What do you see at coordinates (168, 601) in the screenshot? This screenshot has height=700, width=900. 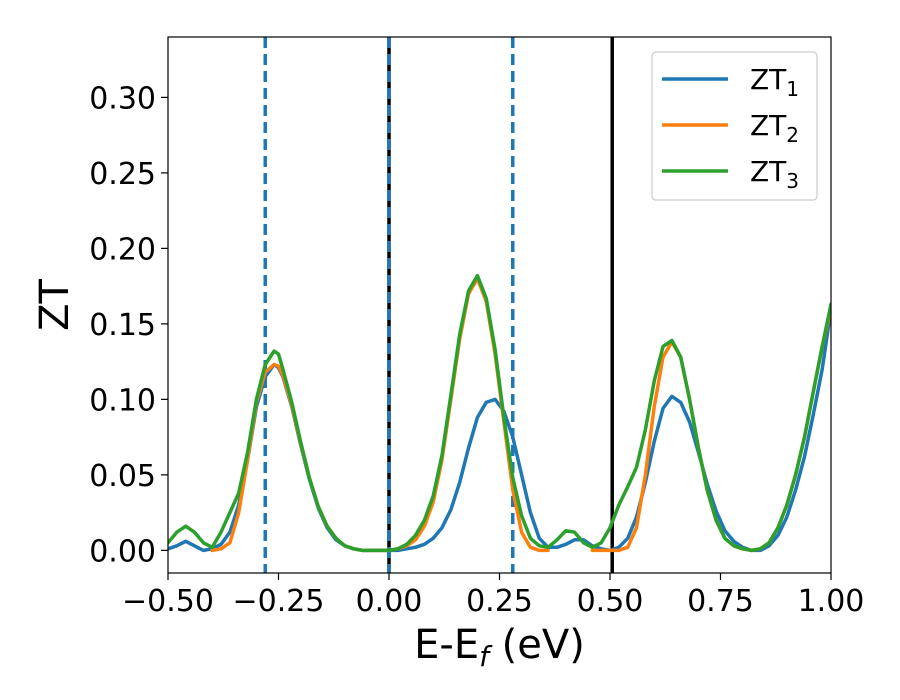 I see `x-tick-label: −0.50` at bounding box center [168, 601].